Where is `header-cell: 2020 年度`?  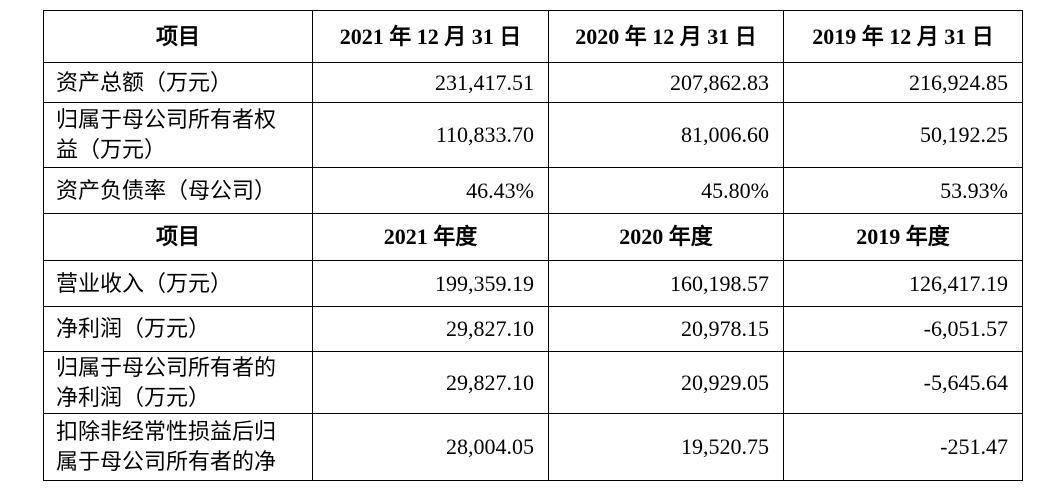
header-cell: 2020 年度 is located at coordinates (666, 237).